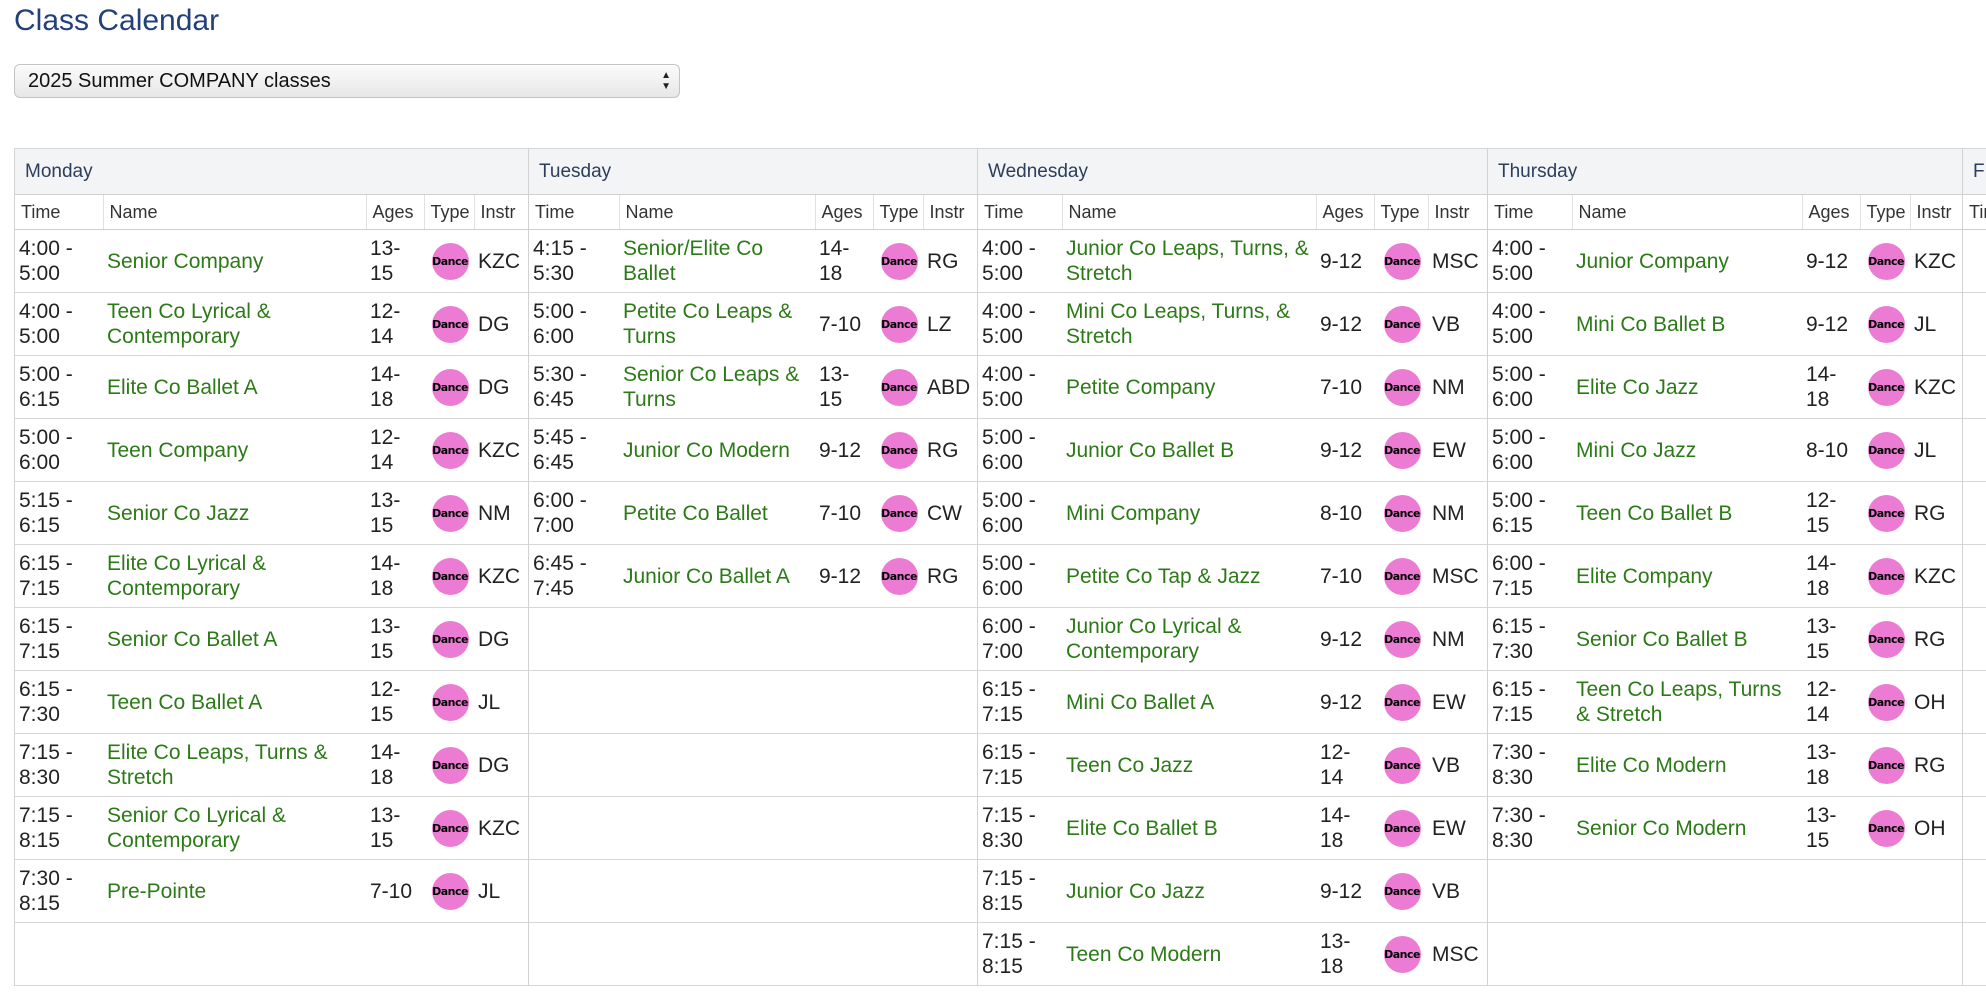 The height and width of the screenshot is (1004, 1986). Describe the element at coordinates (234, 828) in the screenshot. I see `class-name-link: Senior Co Lyrical & Contemporary` at that location.